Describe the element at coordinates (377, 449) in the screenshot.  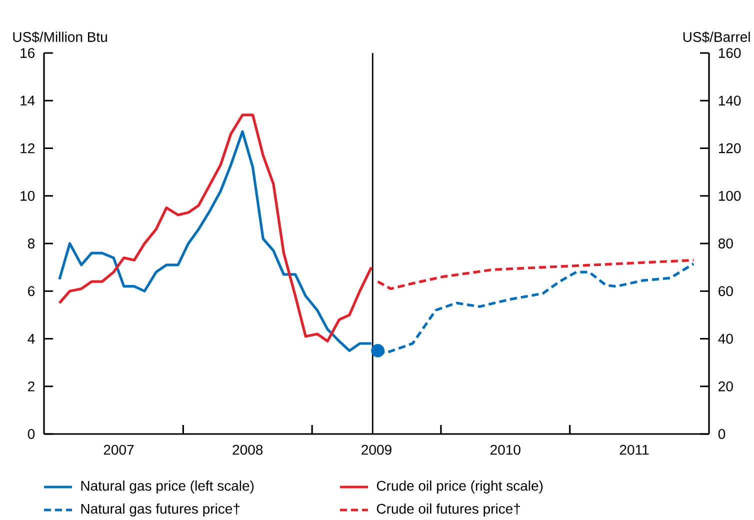
I see `x-tick-label: 2009` at that location.